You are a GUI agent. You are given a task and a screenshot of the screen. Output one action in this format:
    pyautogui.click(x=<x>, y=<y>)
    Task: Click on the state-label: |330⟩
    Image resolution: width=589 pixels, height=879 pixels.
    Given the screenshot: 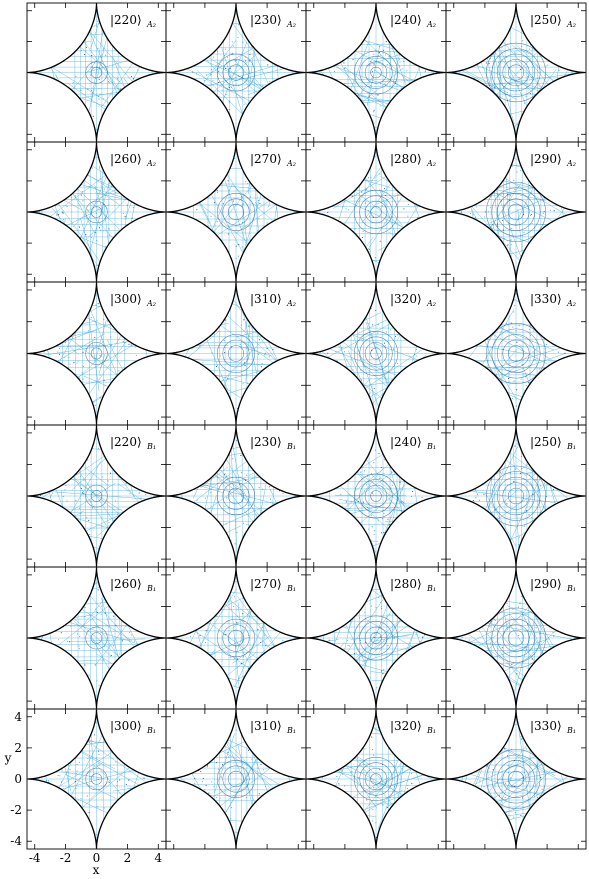 What is the action you would take?
    pyautogui.click(x=546, y=299)
    